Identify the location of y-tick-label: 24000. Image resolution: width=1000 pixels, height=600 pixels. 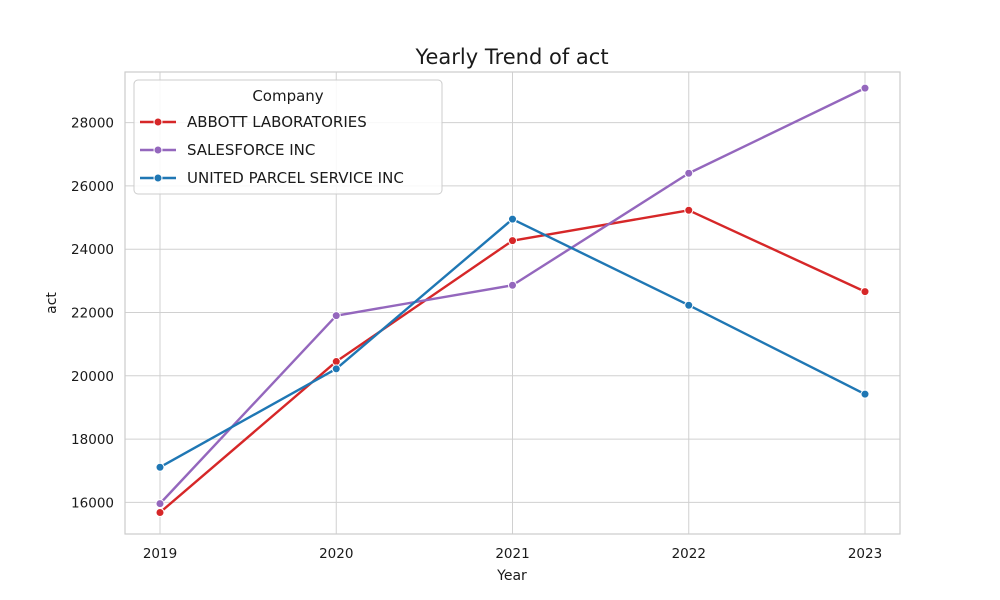
(92, 250).